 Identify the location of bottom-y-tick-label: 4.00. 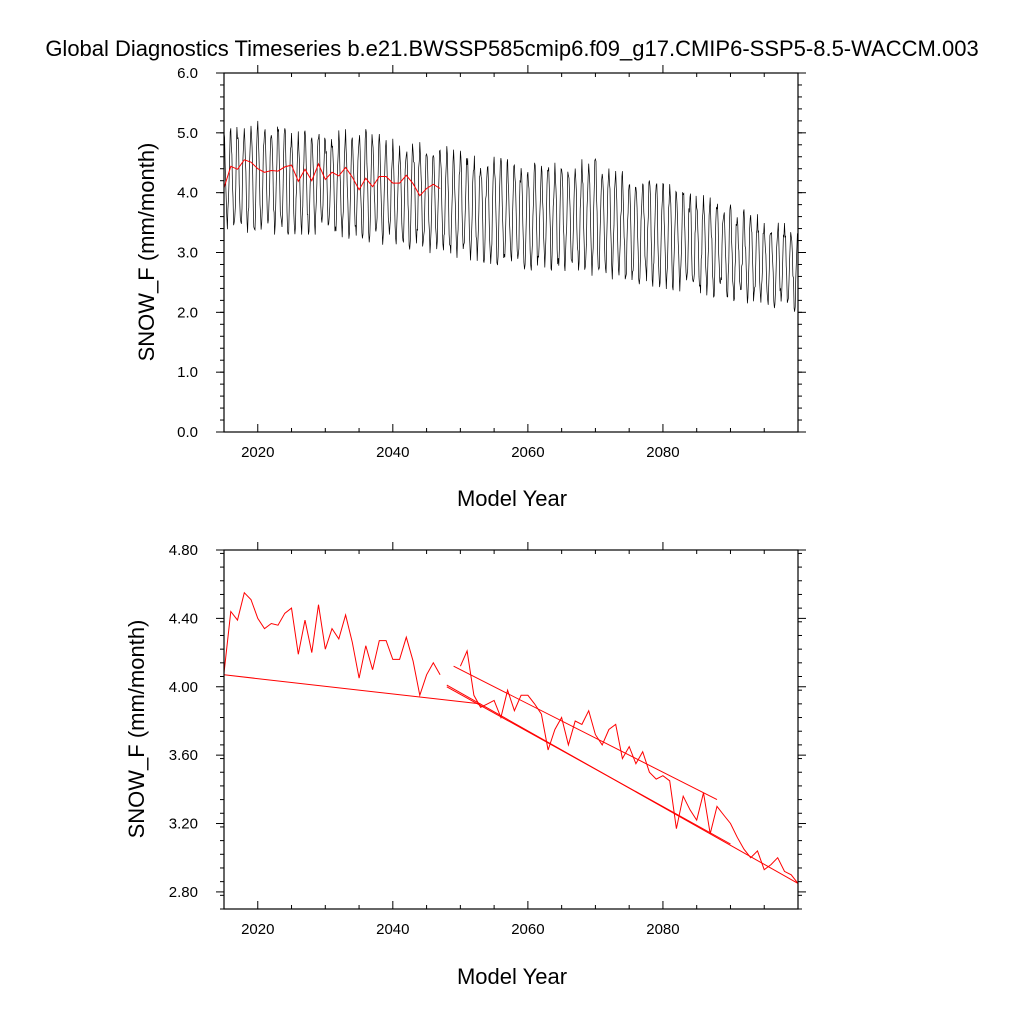
(183, 687).